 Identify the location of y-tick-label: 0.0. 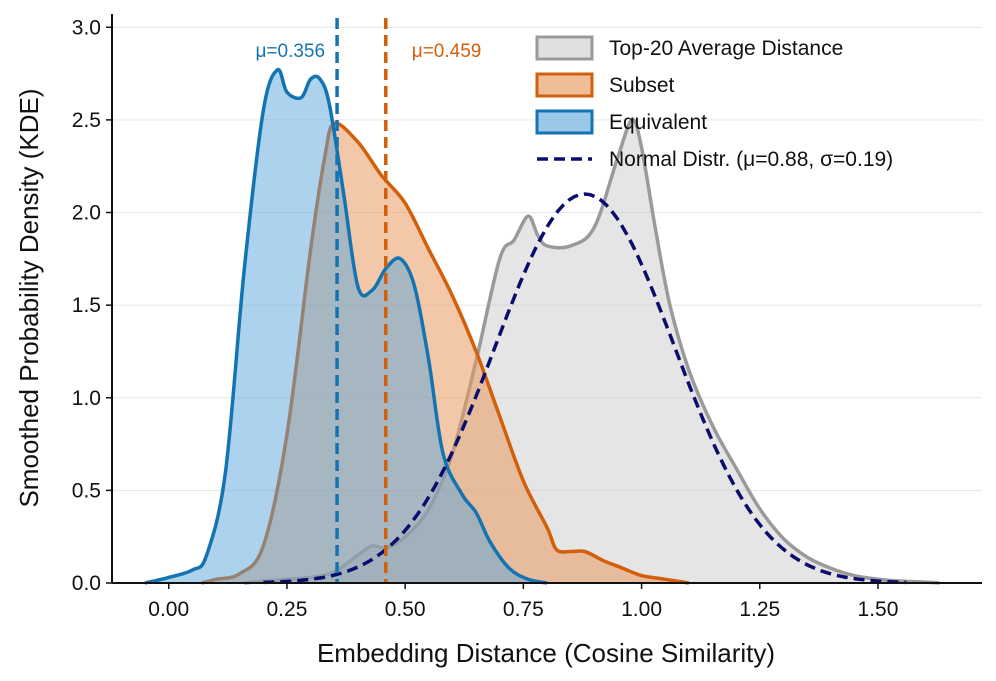
(86, 583).